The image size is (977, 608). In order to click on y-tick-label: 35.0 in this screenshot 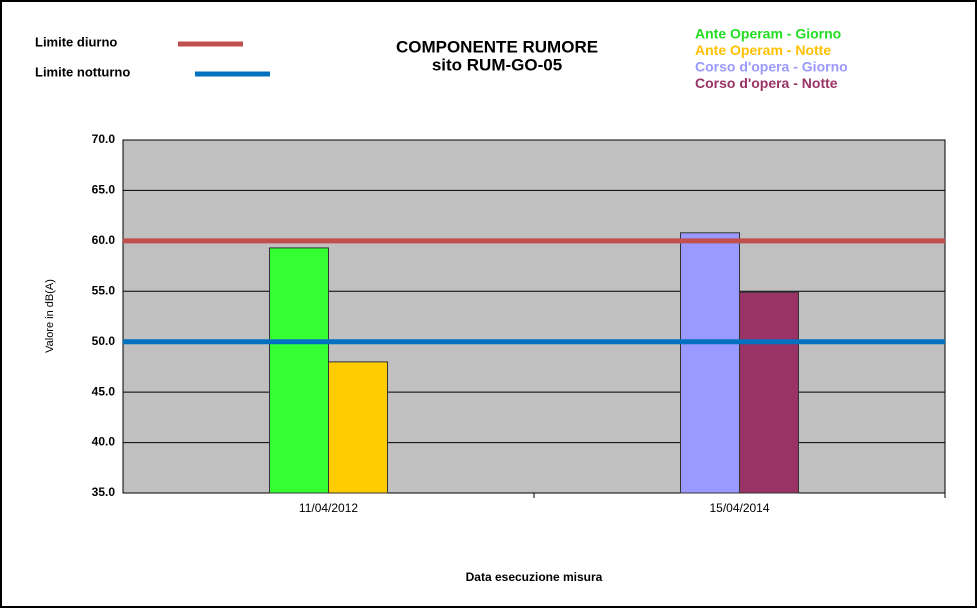, I will do `click(104, 492)`.